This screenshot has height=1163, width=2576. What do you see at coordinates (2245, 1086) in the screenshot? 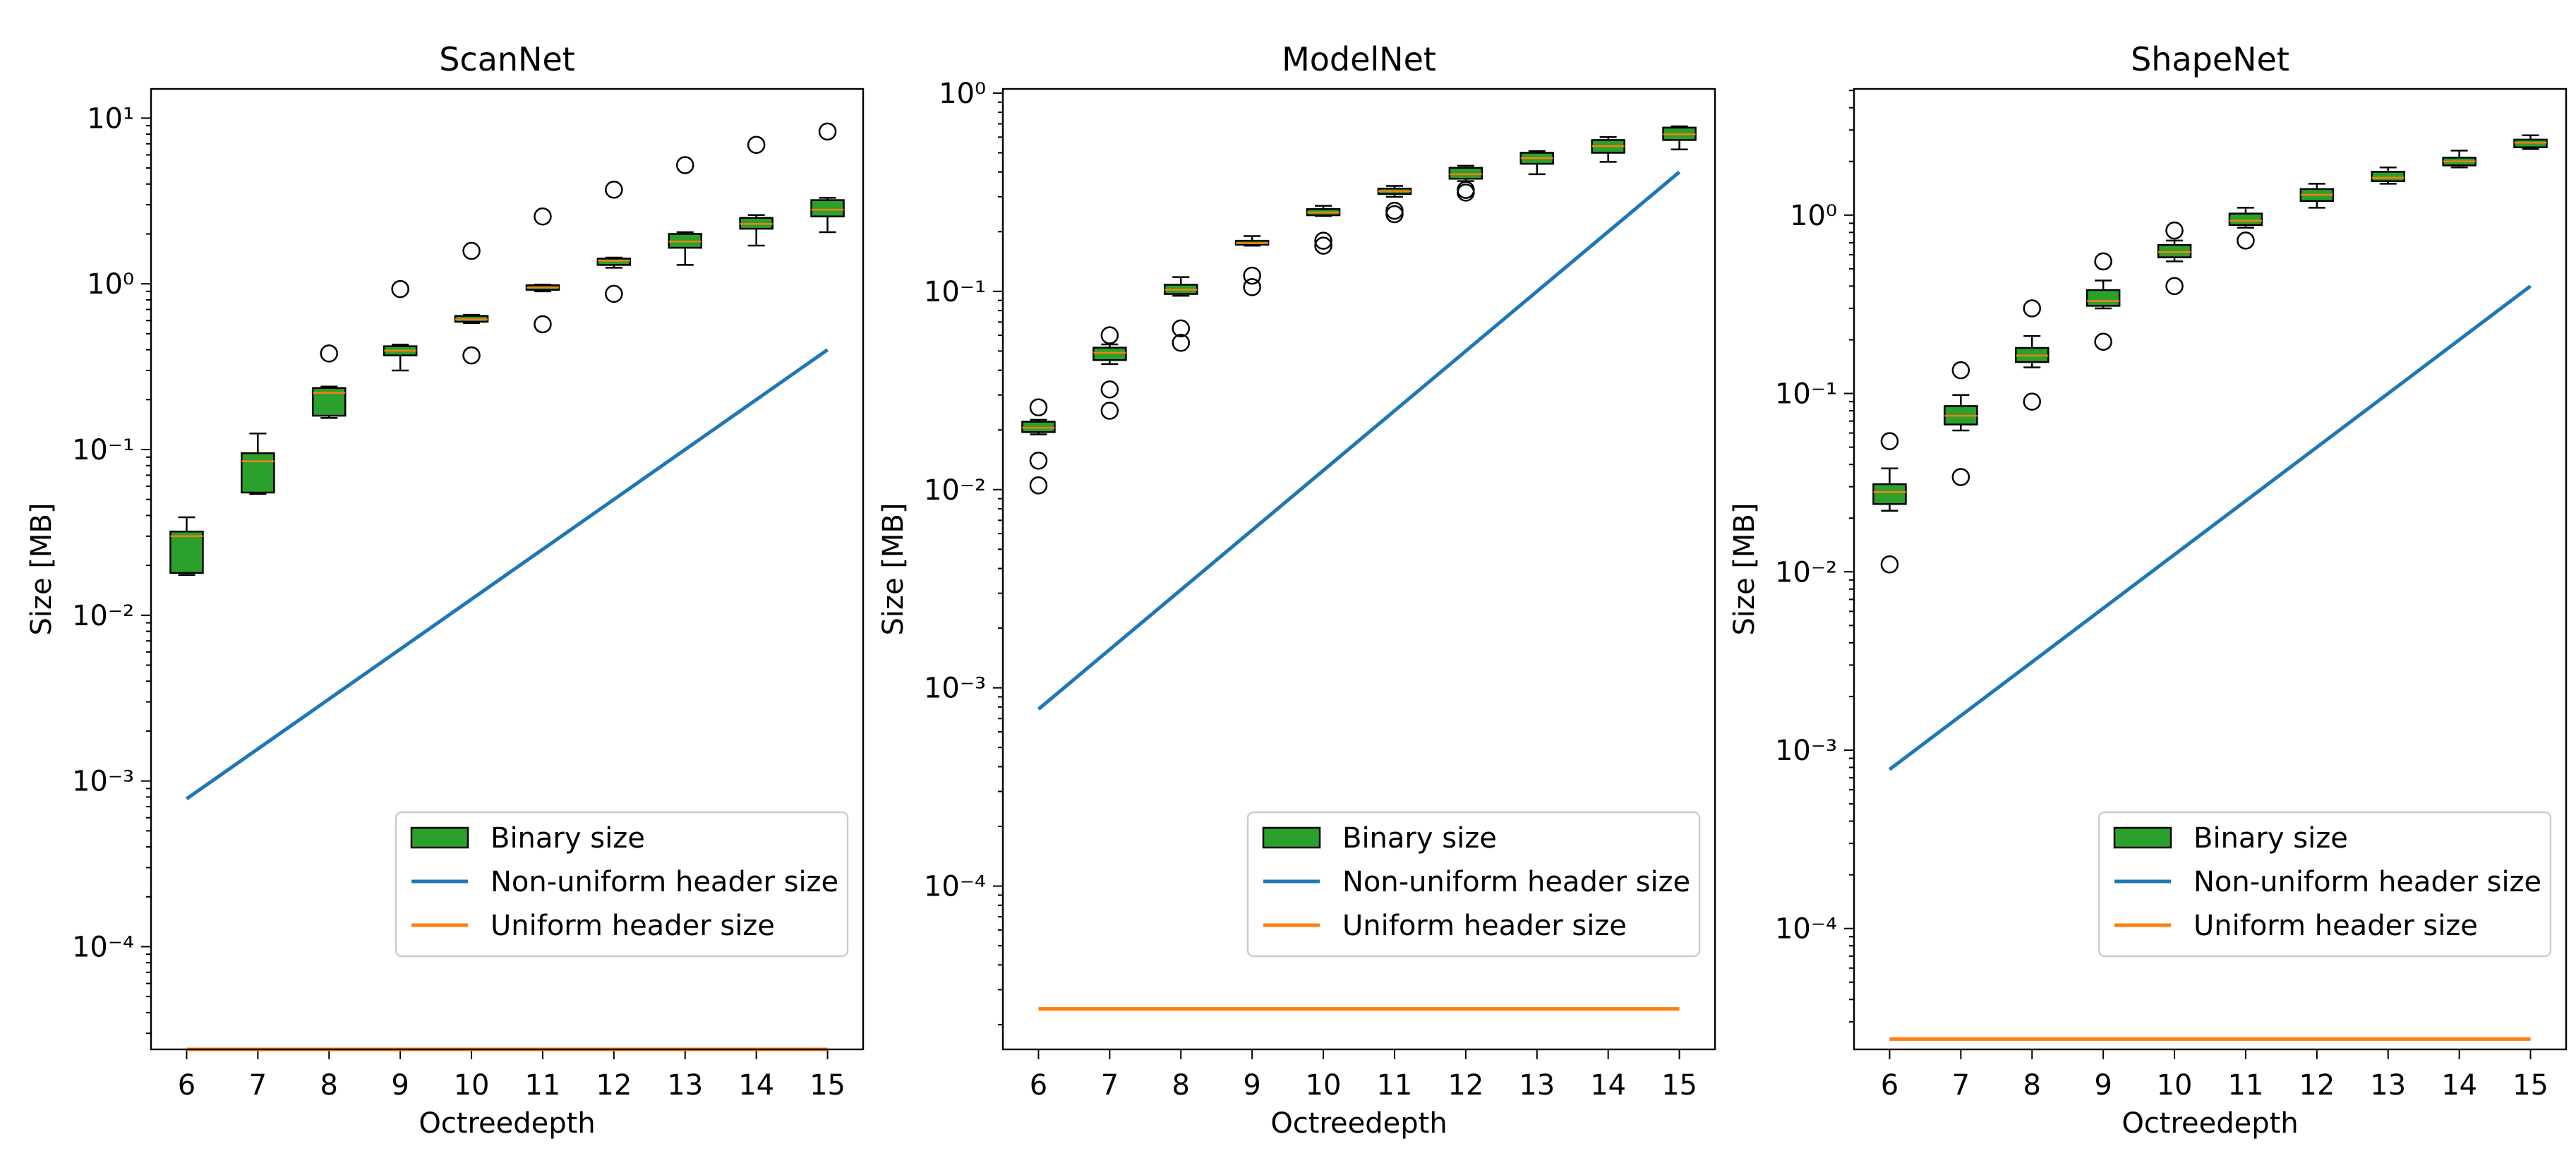
I see `x-tick-label: 11` at bounding box center [2245, 1086].